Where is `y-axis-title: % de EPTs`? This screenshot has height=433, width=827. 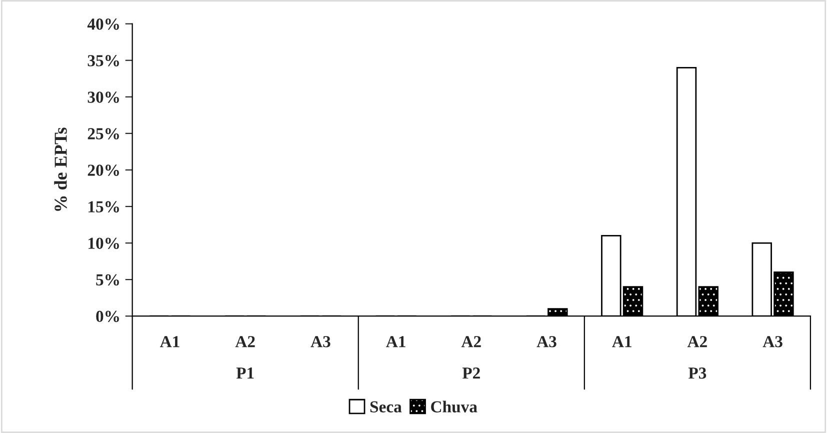
y-axis-title: % de EPTs is located at coordinates (60, 169).